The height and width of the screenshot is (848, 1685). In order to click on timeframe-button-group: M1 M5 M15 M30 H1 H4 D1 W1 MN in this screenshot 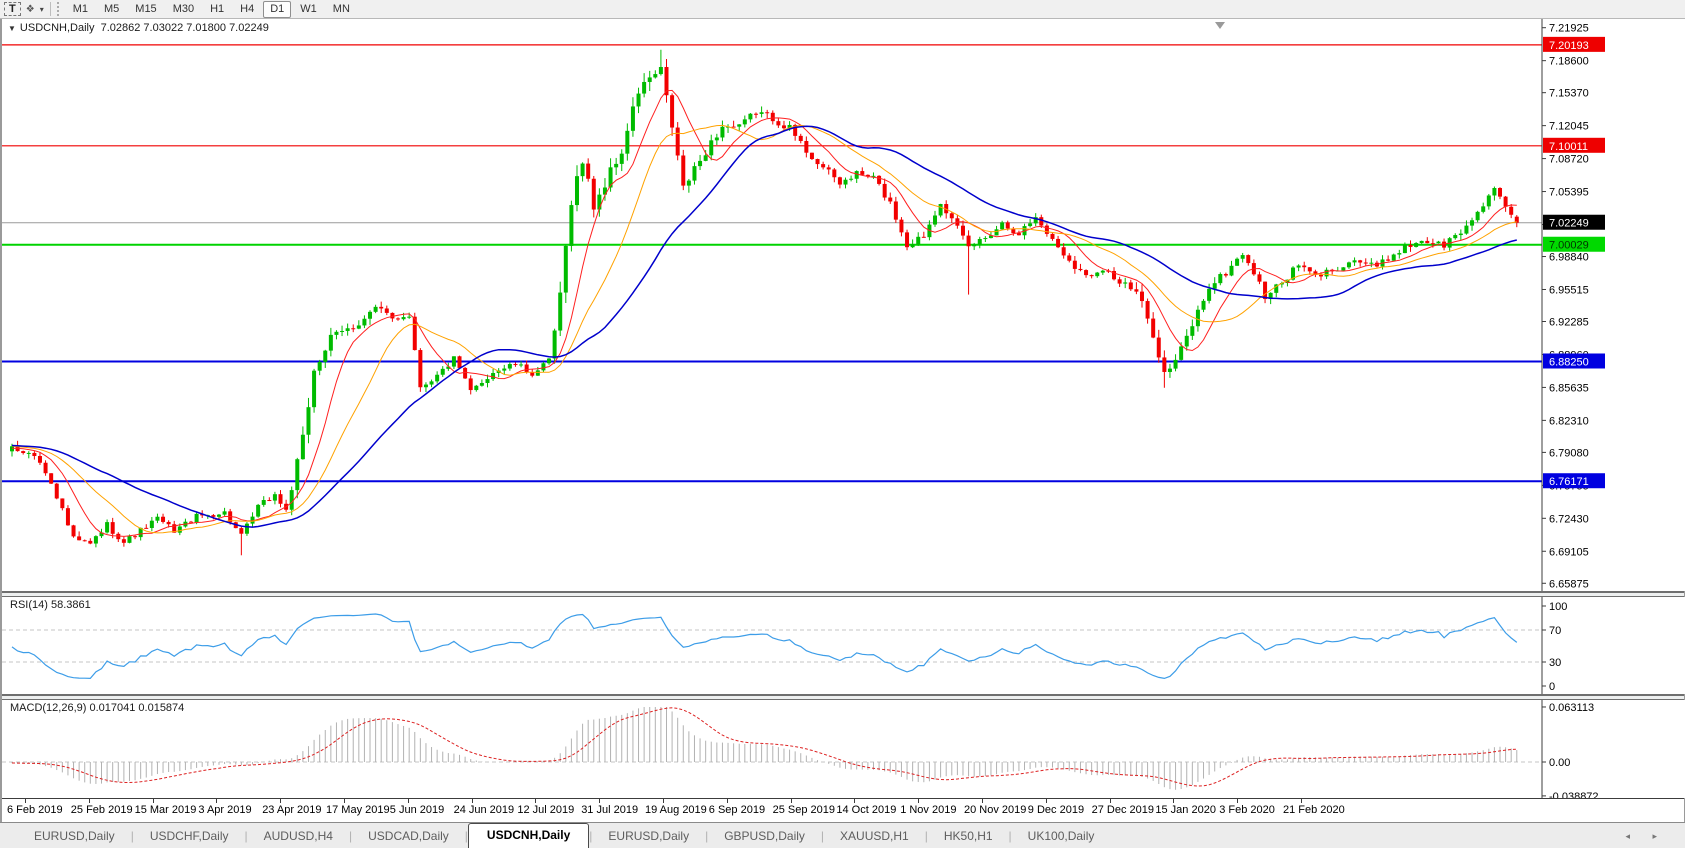, I will do `click(211, 9)`.